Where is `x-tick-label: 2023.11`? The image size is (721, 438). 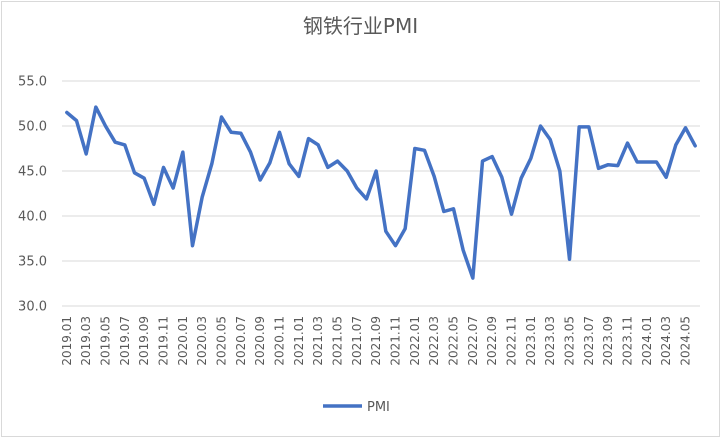 x-tick-label: 2023.11 is located at coordinates (628, 341).